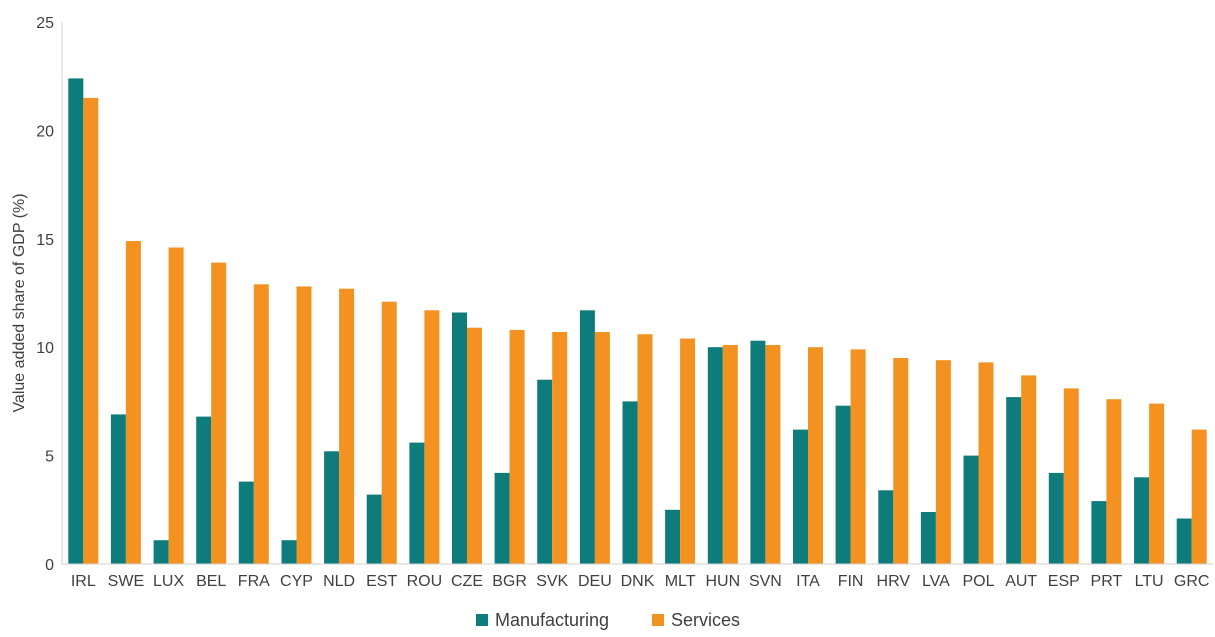  Describe the element at coordinates (1192, 581) in the screenshot. I see `x-tick-label: GRC` at that location.